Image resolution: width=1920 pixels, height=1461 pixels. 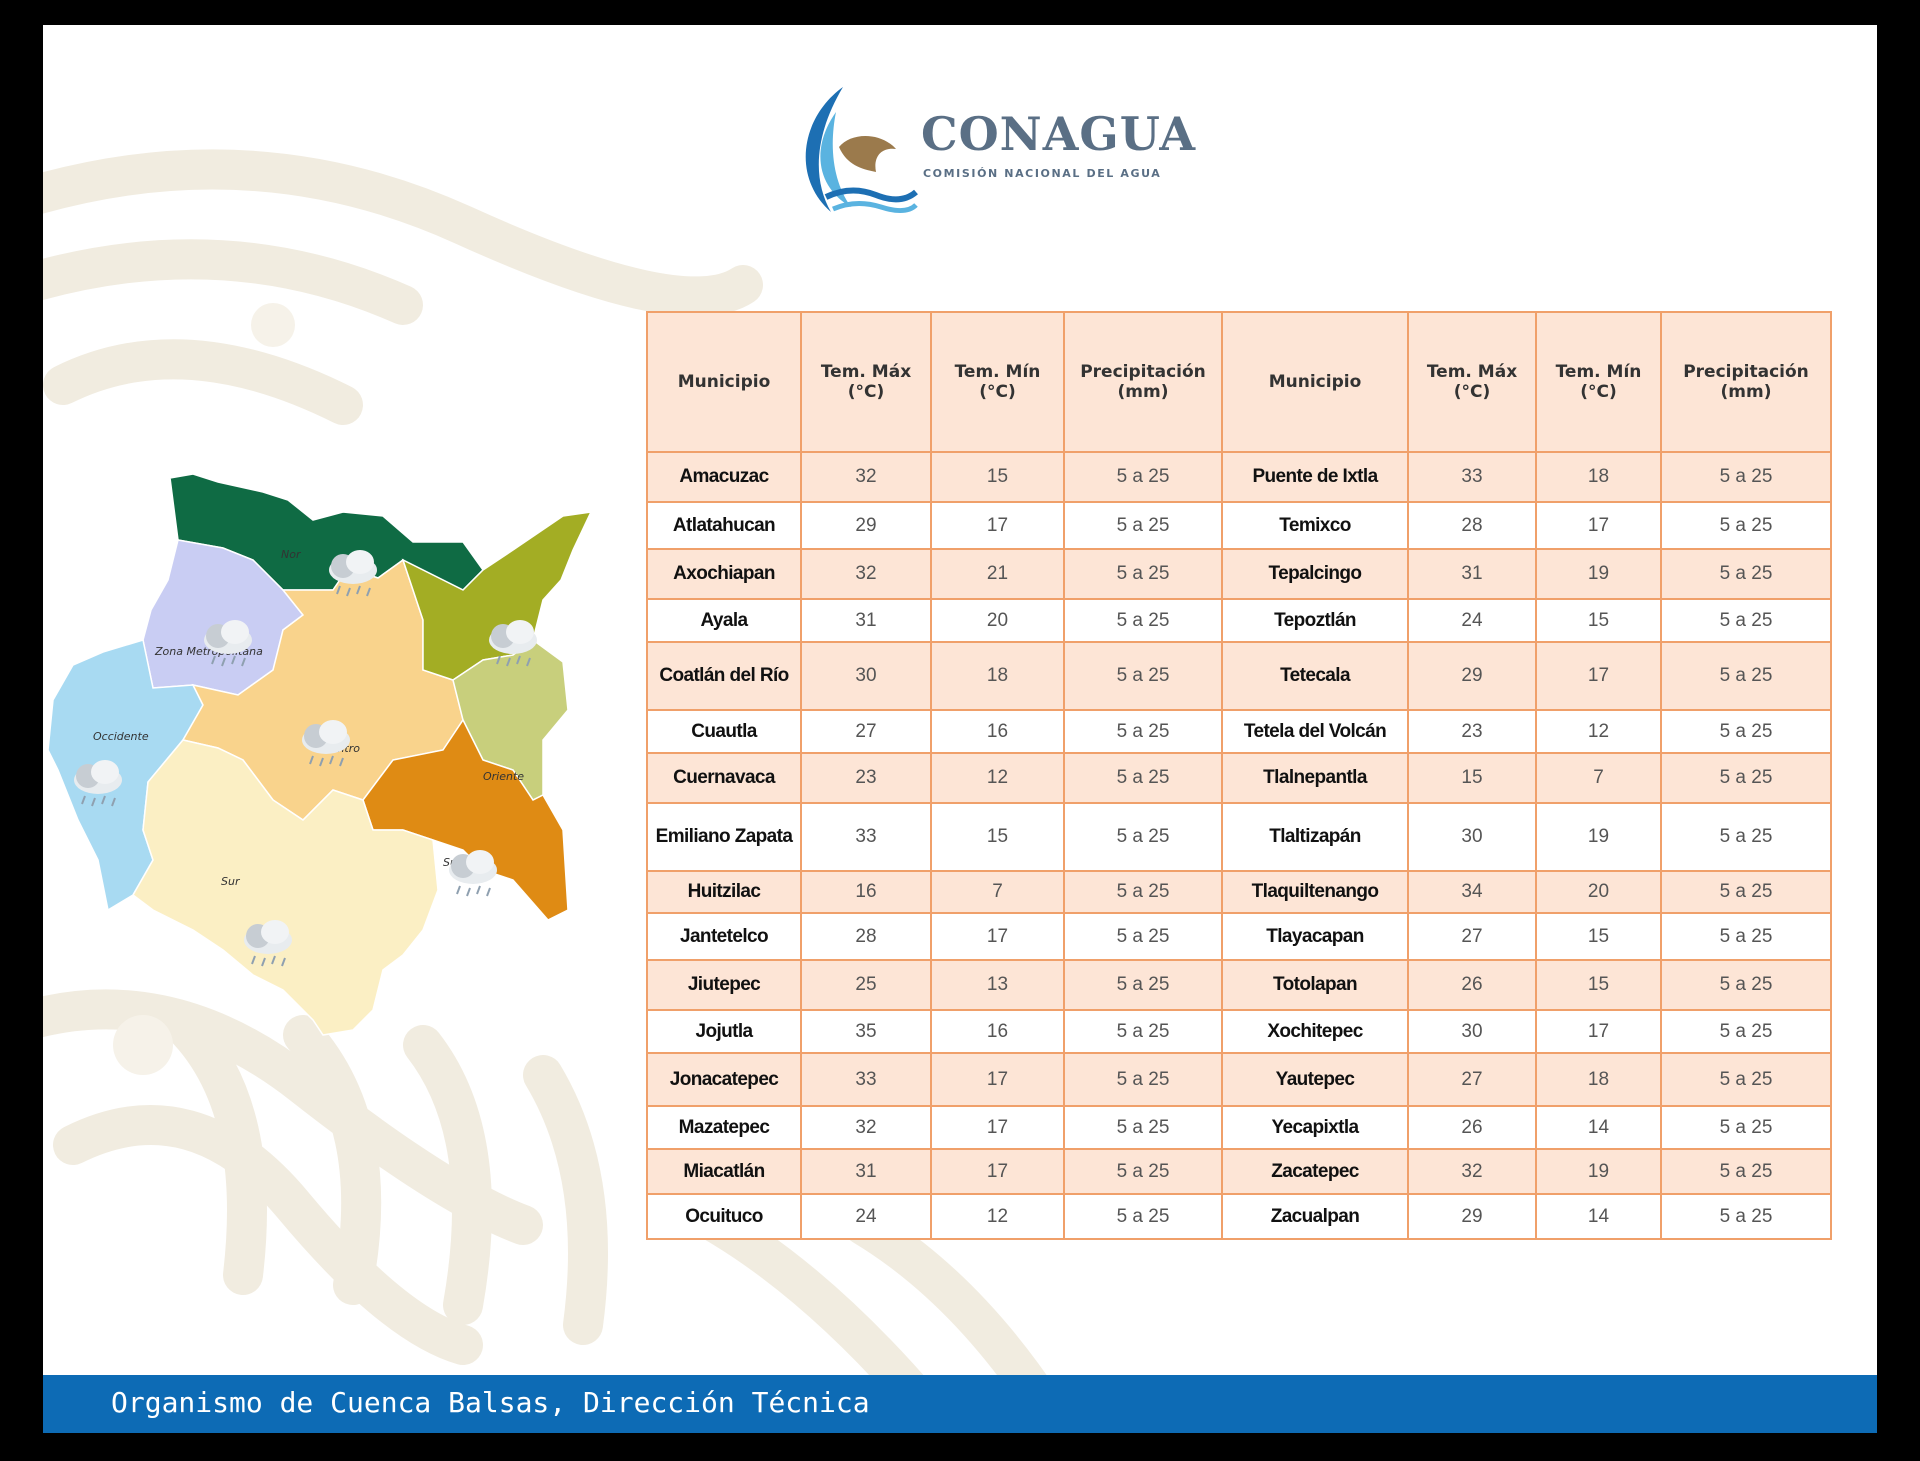 What do you see at coordinates (724, 574) in the screenshot?
I see `municipio-cell: Axochiapan` at bounding box center [724, 574].